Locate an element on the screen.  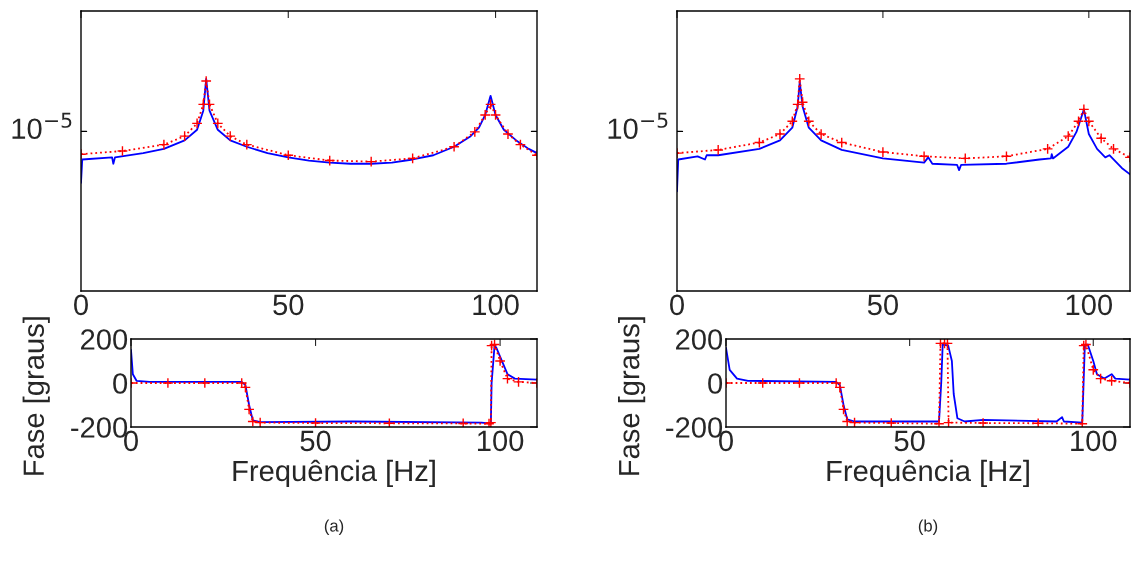
text: (a) is located at coordinates (334, 527).